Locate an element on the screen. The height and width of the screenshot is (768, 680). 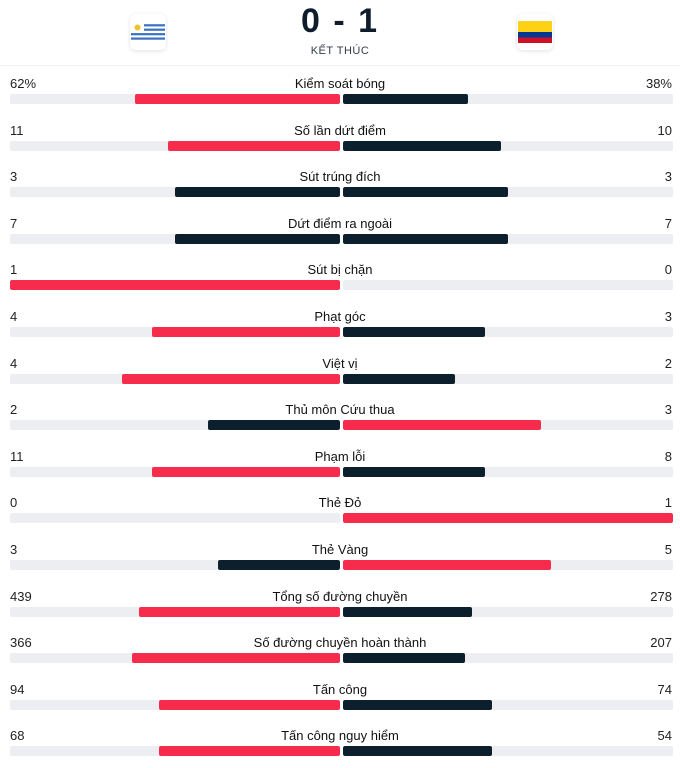
away-value: 278 is located at coordinates (661, 596).